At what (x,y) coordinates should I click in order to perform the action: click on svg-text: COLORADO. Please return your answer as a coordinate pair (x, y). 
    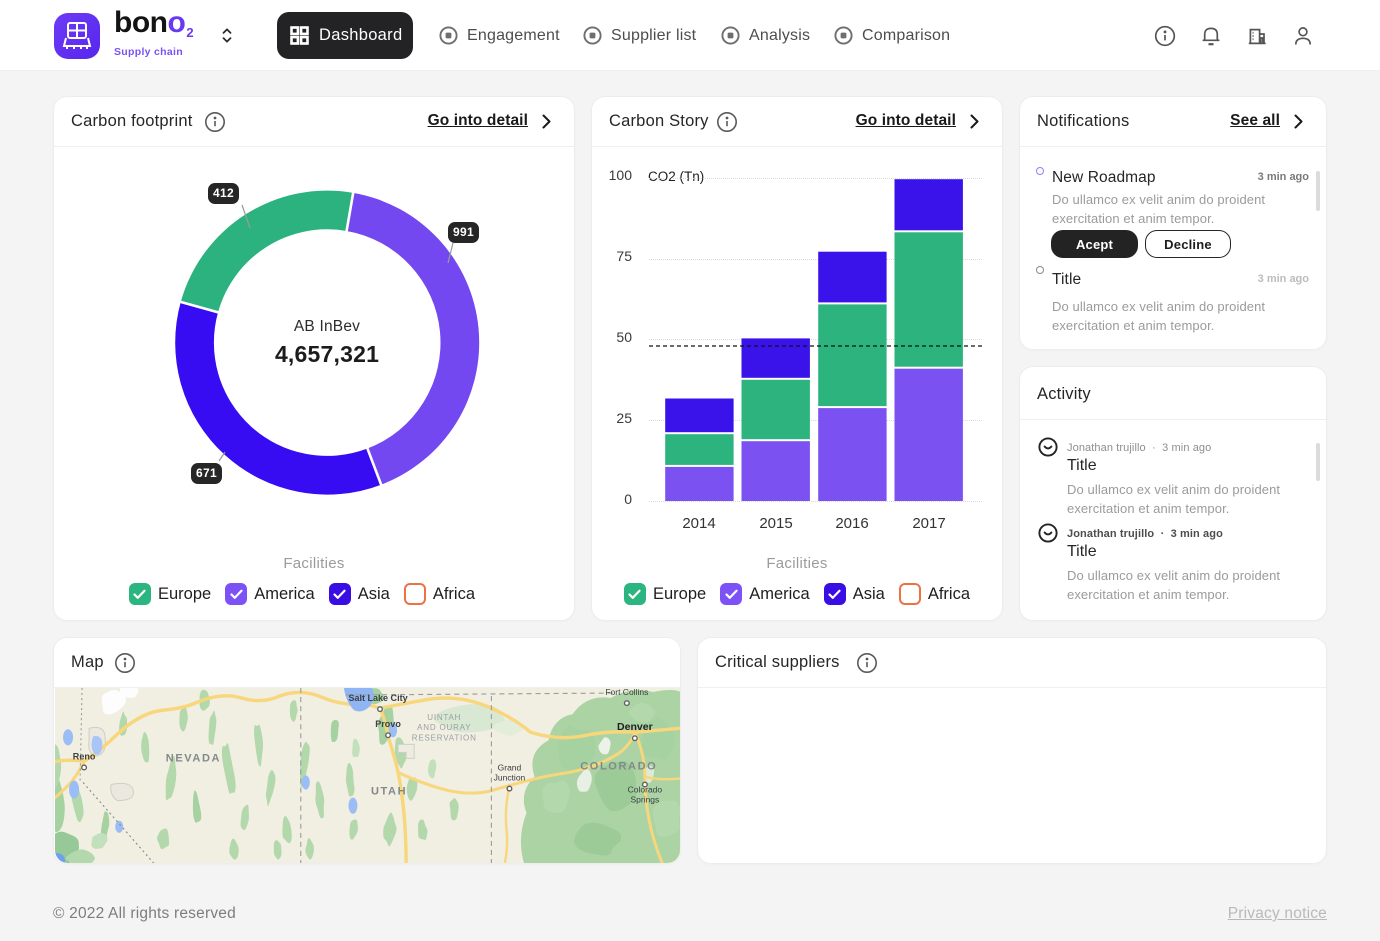
    Looking at the image, I should click on (618, 766).